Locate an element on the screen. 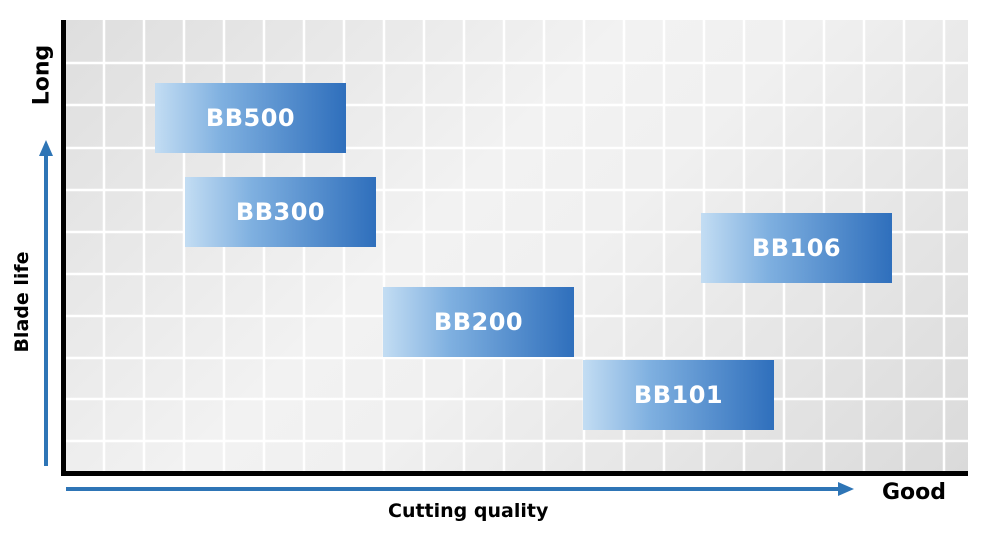 The width and height of the screenshot is (994, 536). product-box-bb106: BB106 is located at coordinates (796, 248).